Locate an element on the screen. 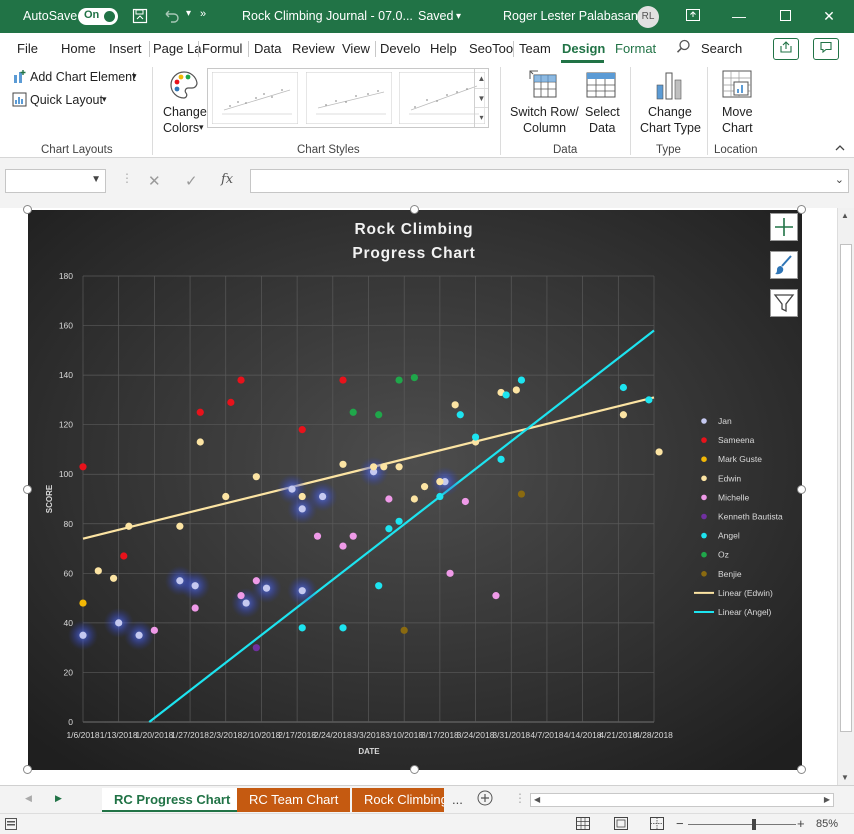 This screenshot has height=834, width=854. chart-title-line-2: Progress Chart is located at coordinates (413, 253).